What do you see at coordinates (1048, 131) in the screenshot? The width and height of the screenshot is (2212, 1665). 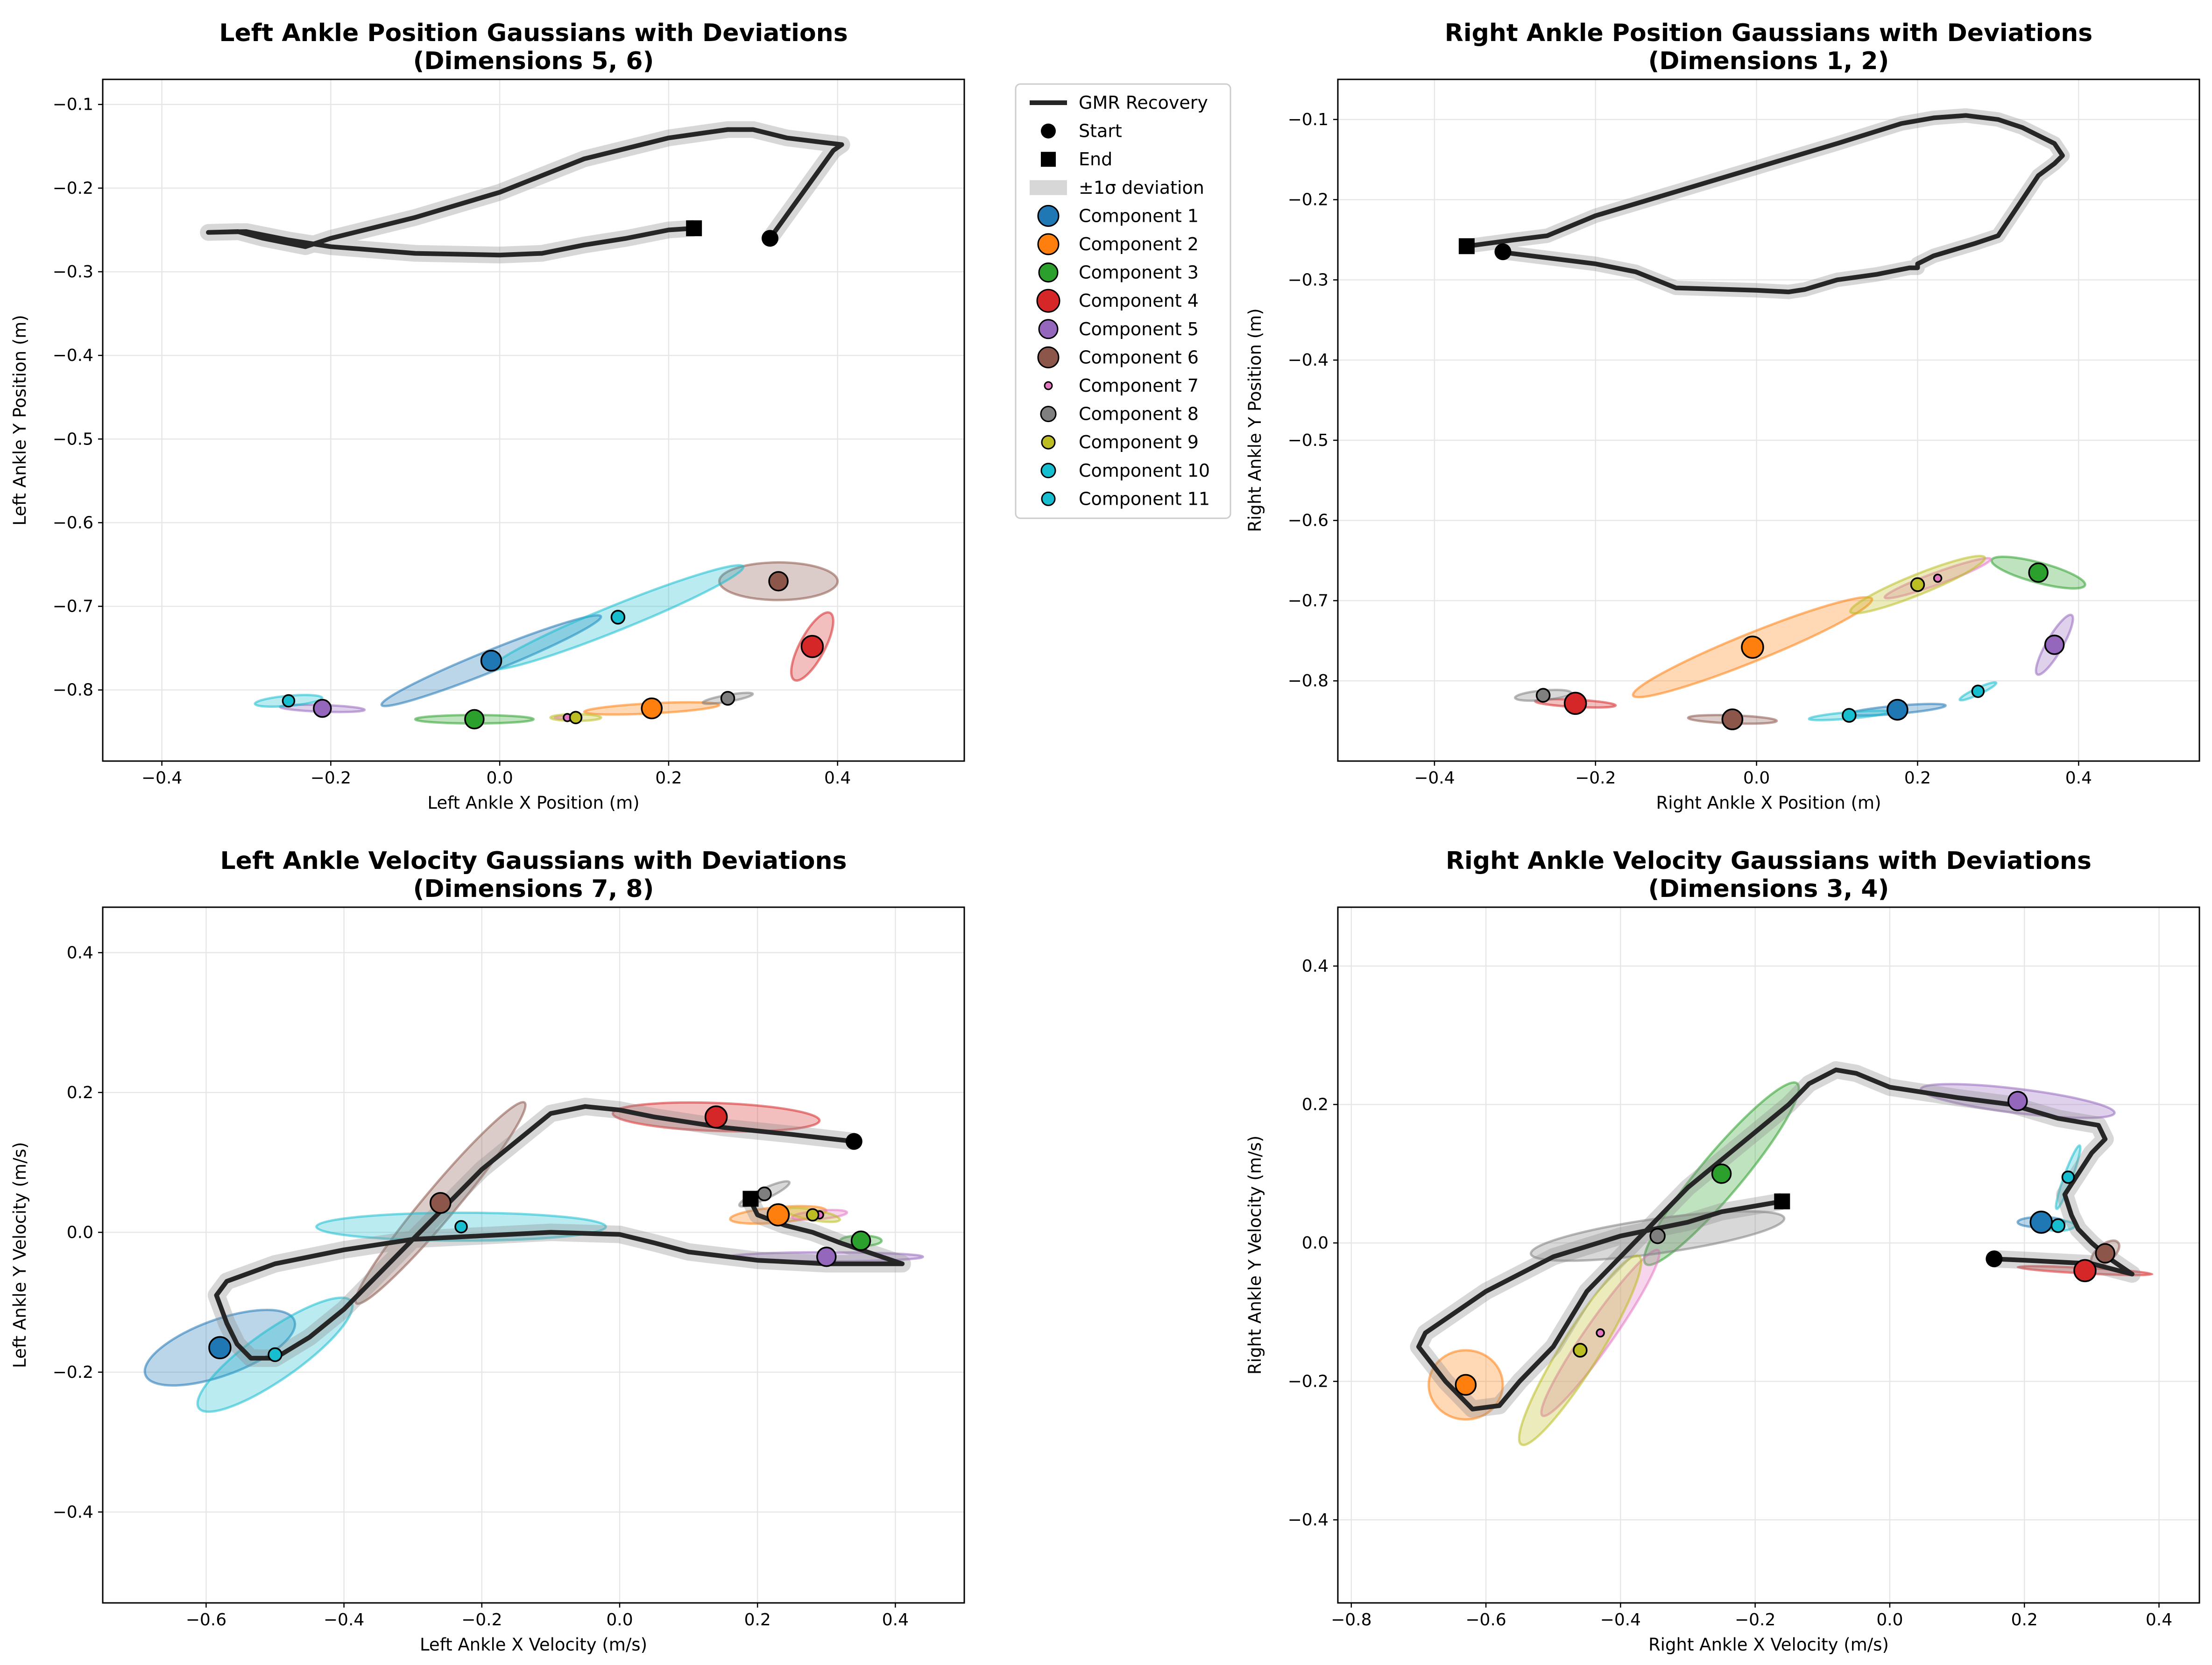 I see `legend-start-swatch` at bounding box center [1048, 131].